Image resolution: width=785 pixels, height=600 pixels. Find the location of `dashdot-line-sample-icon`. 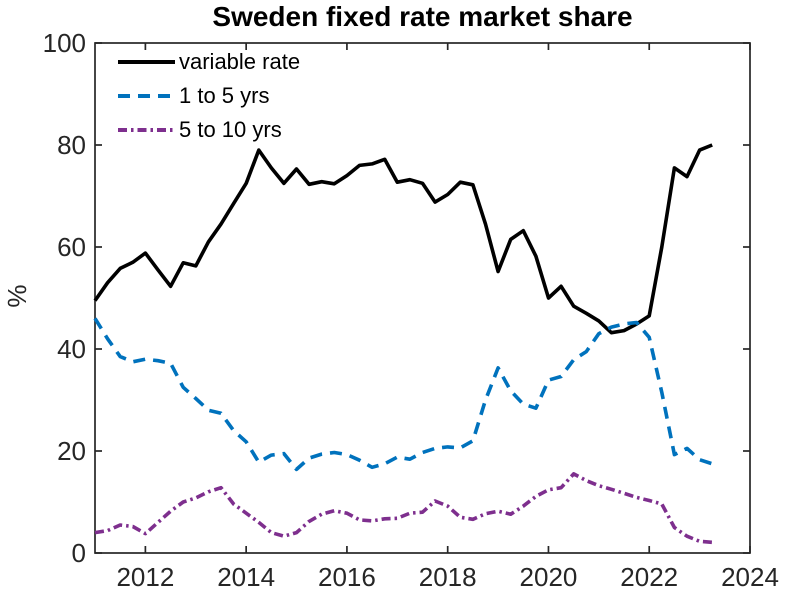

dashdot-line-sample-icon is located at coordinates (146, 130).